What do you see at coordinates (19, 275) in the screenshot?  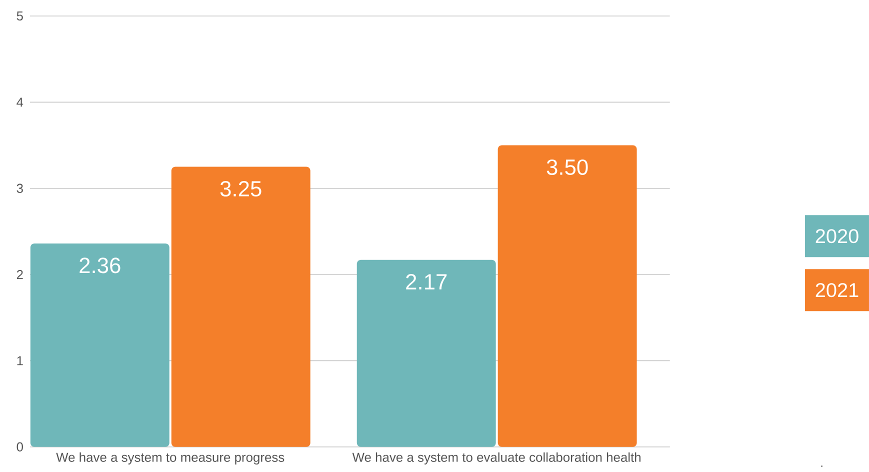 I see `y-tick-label: 2` at bounding box center [19, 275].